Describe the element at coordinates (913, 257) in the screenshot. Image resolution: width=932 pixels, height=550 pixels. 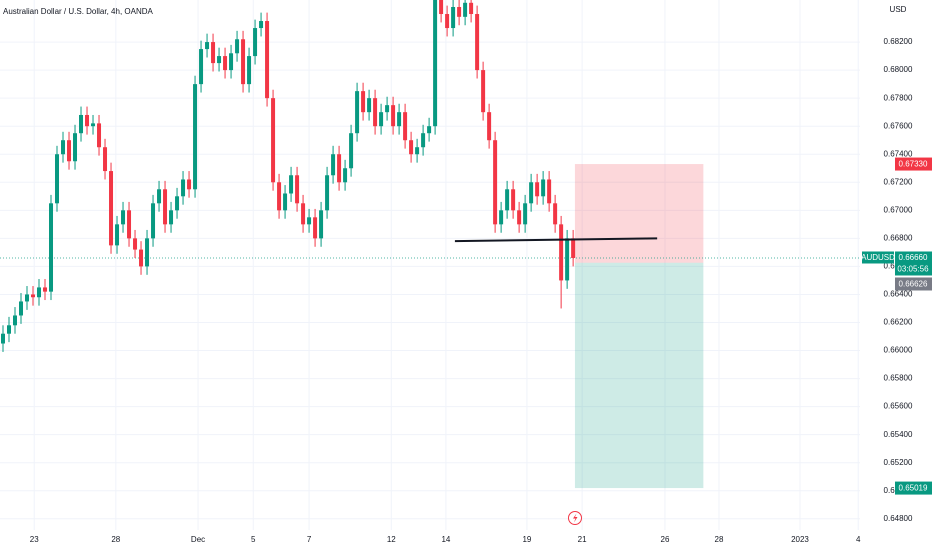
I see `last-price-label: 0.66660` at that location.